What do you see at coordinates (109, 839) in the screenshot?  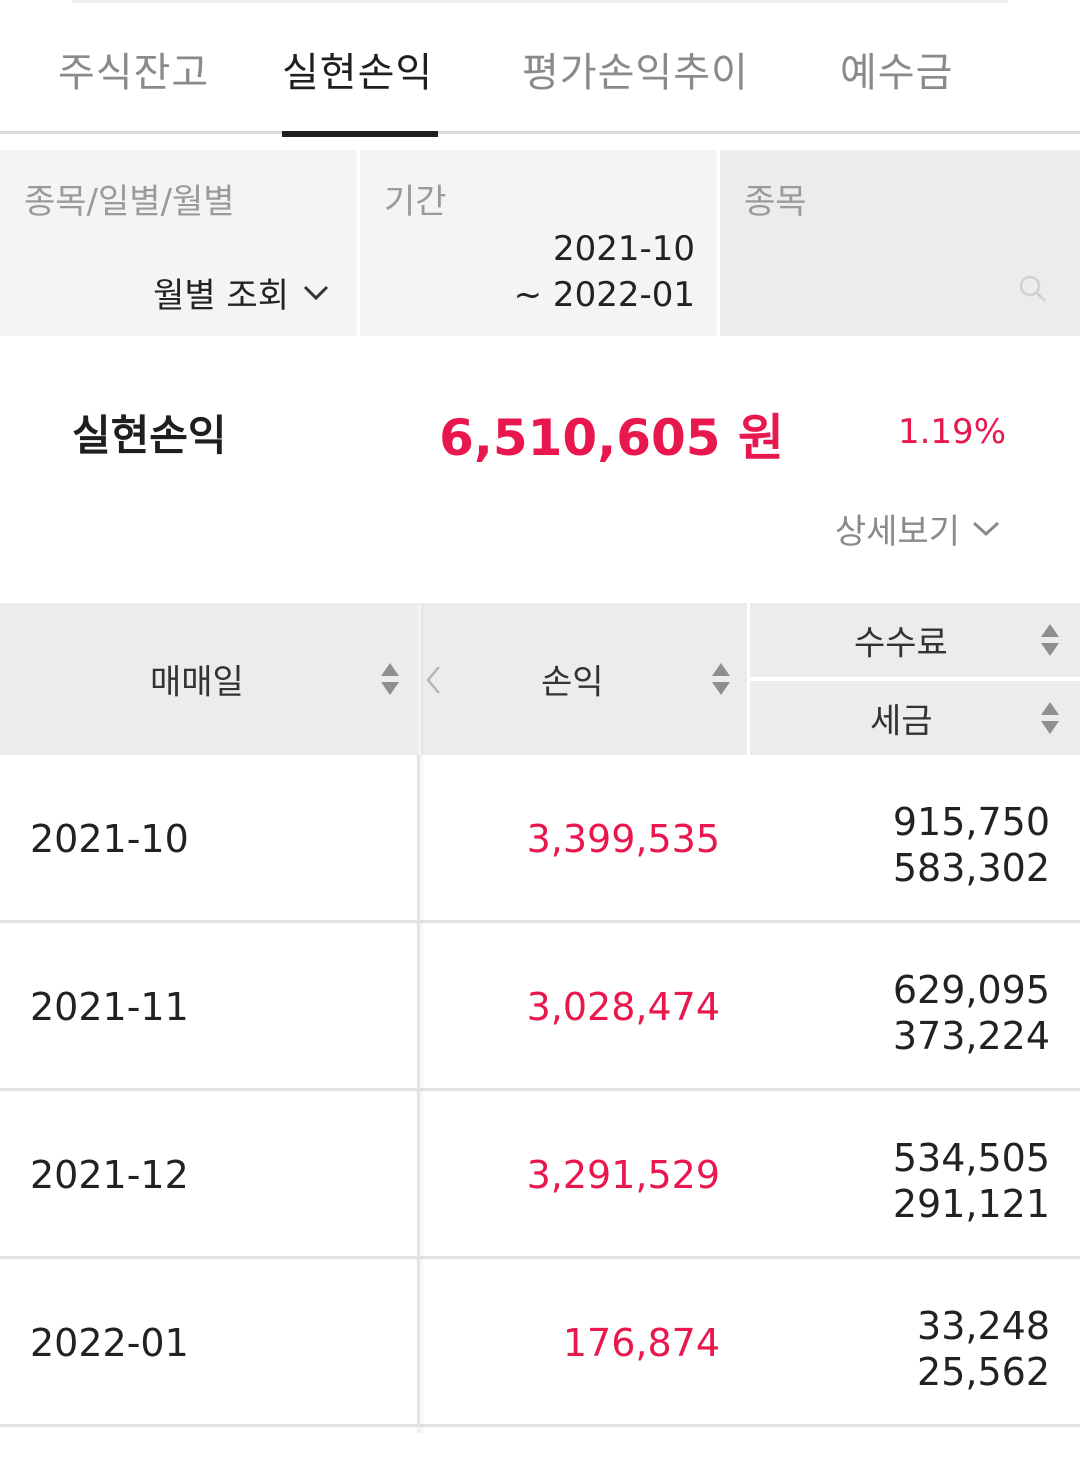 I see `cell-trade-date: 2021-10` at bounding box center [109, 839].